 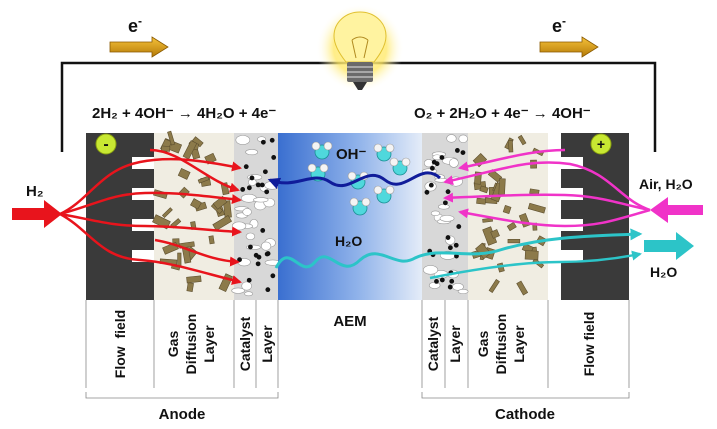 I want to click on positive-sign: +, so click(x=601, y=144).